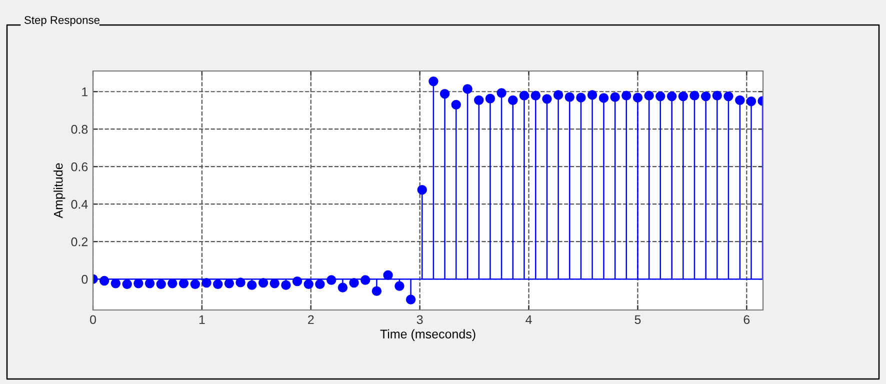  What do you see at coordinates (419, 319) in the screenshot?
I see `x-tick-label: 3` at bounding box center [419, 319].